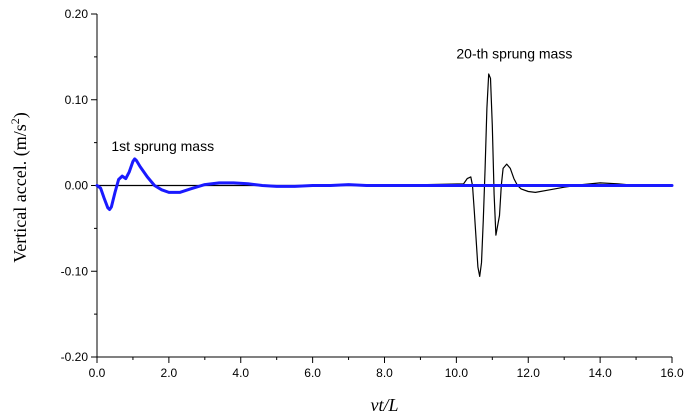  I want to click on x-axis: 0.0 2.0 4.0 6.0 8.0 10.0 12.0 14.0 16.0, so click(386, 368).